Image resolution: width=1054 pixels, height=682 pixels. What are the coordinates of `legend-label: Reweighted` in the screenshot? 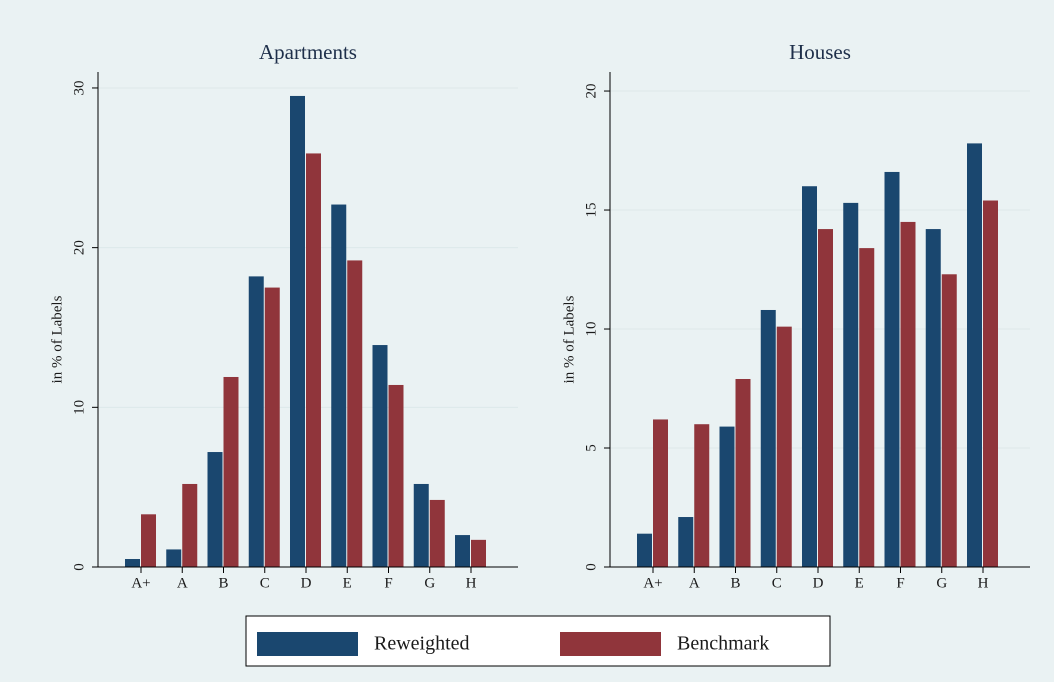 It's located at (422, 644).